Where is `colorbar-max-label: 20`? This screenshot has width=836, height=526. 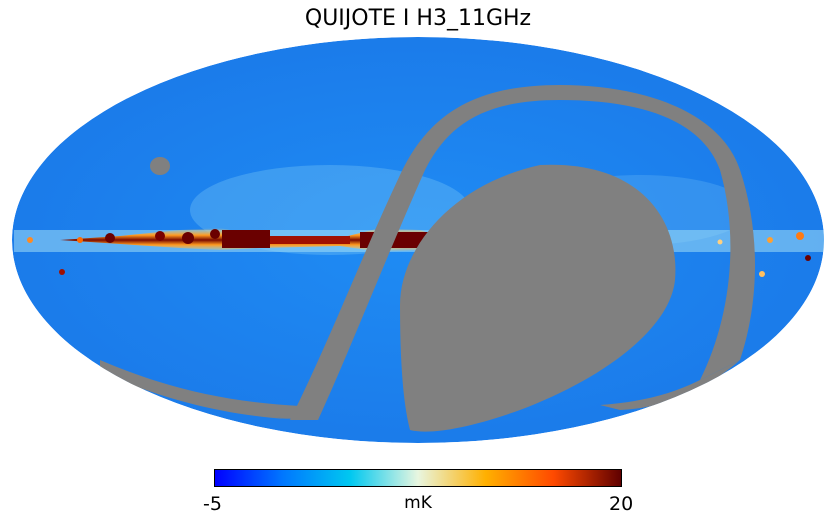
colorbar-max-label: 20 is located at coordinates (621, 504).